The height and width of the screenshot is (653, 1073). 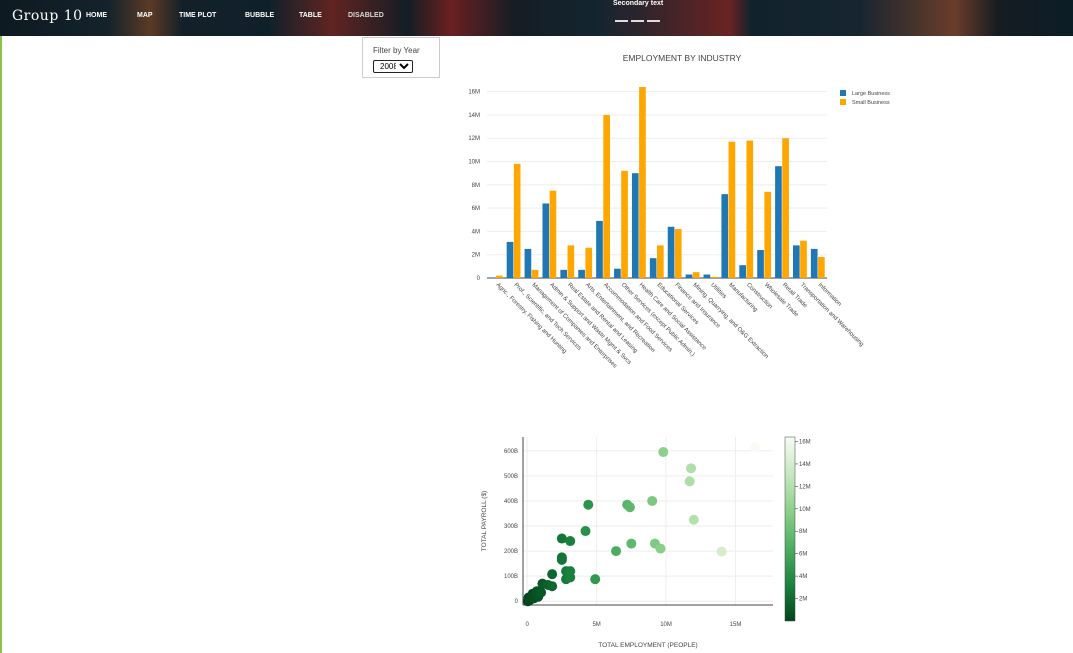 I want to click on colorbar-tick-label: 14M, so click(x=805, y=465).